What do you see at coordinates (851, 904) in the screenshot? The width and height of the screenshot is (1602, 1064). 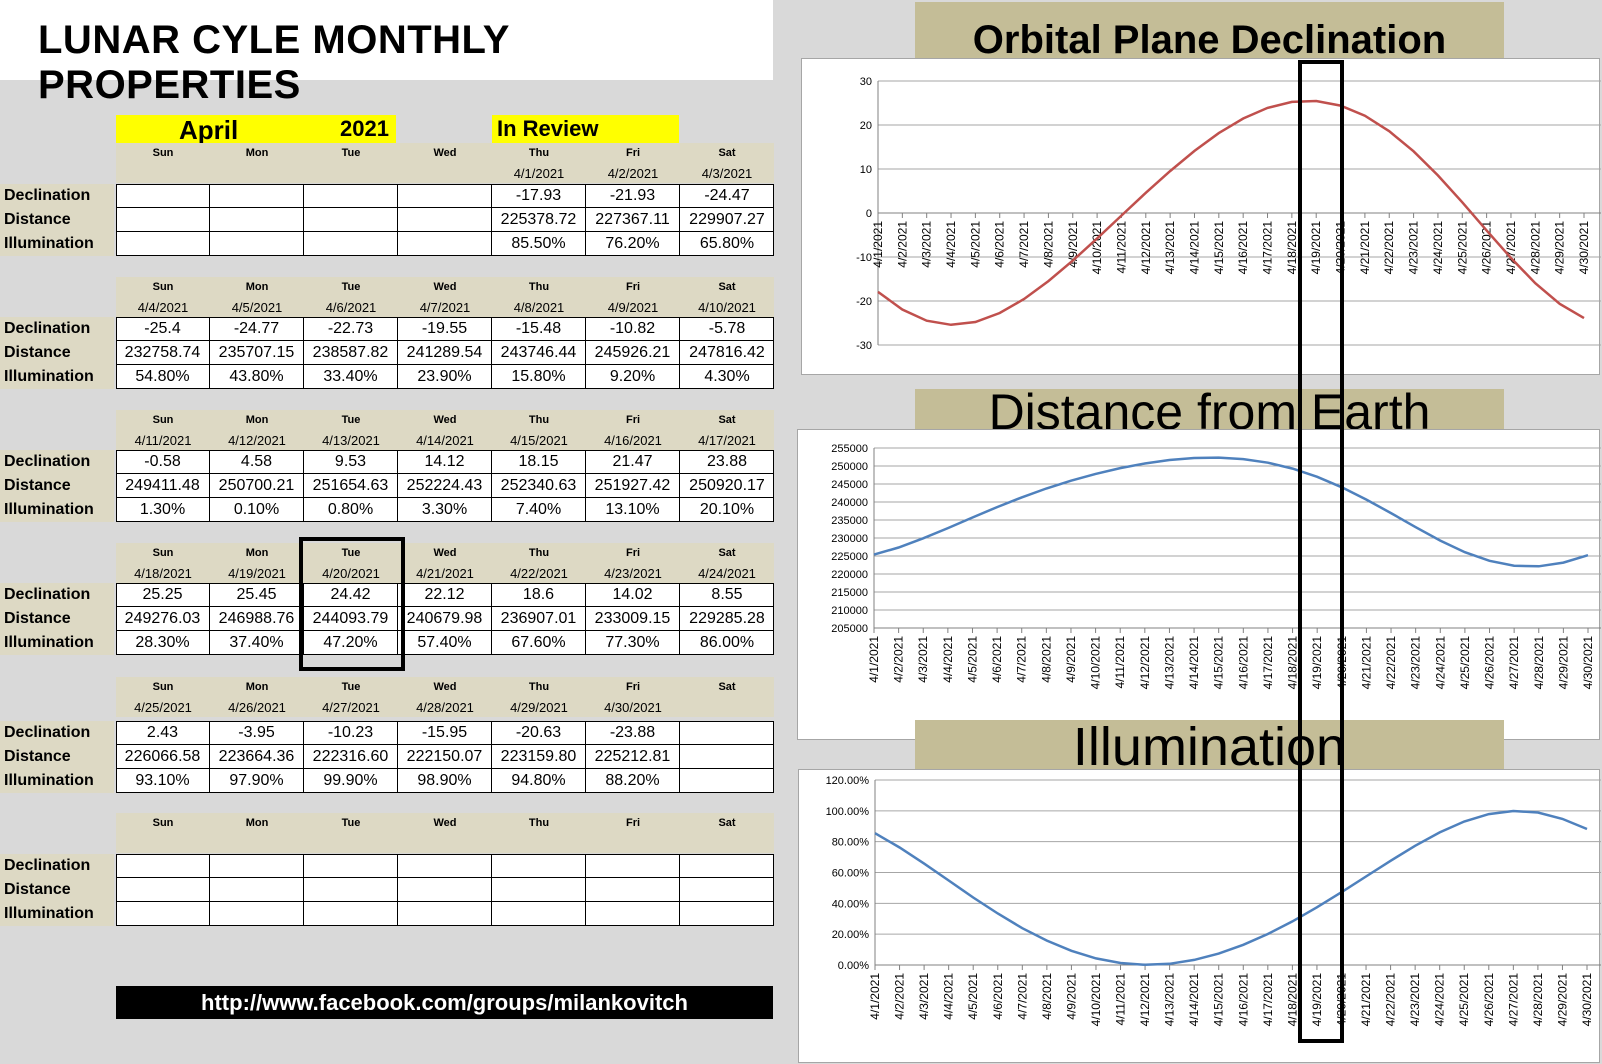 I see `y-tick-label: 40.00%` at bounding box center [851, 904].